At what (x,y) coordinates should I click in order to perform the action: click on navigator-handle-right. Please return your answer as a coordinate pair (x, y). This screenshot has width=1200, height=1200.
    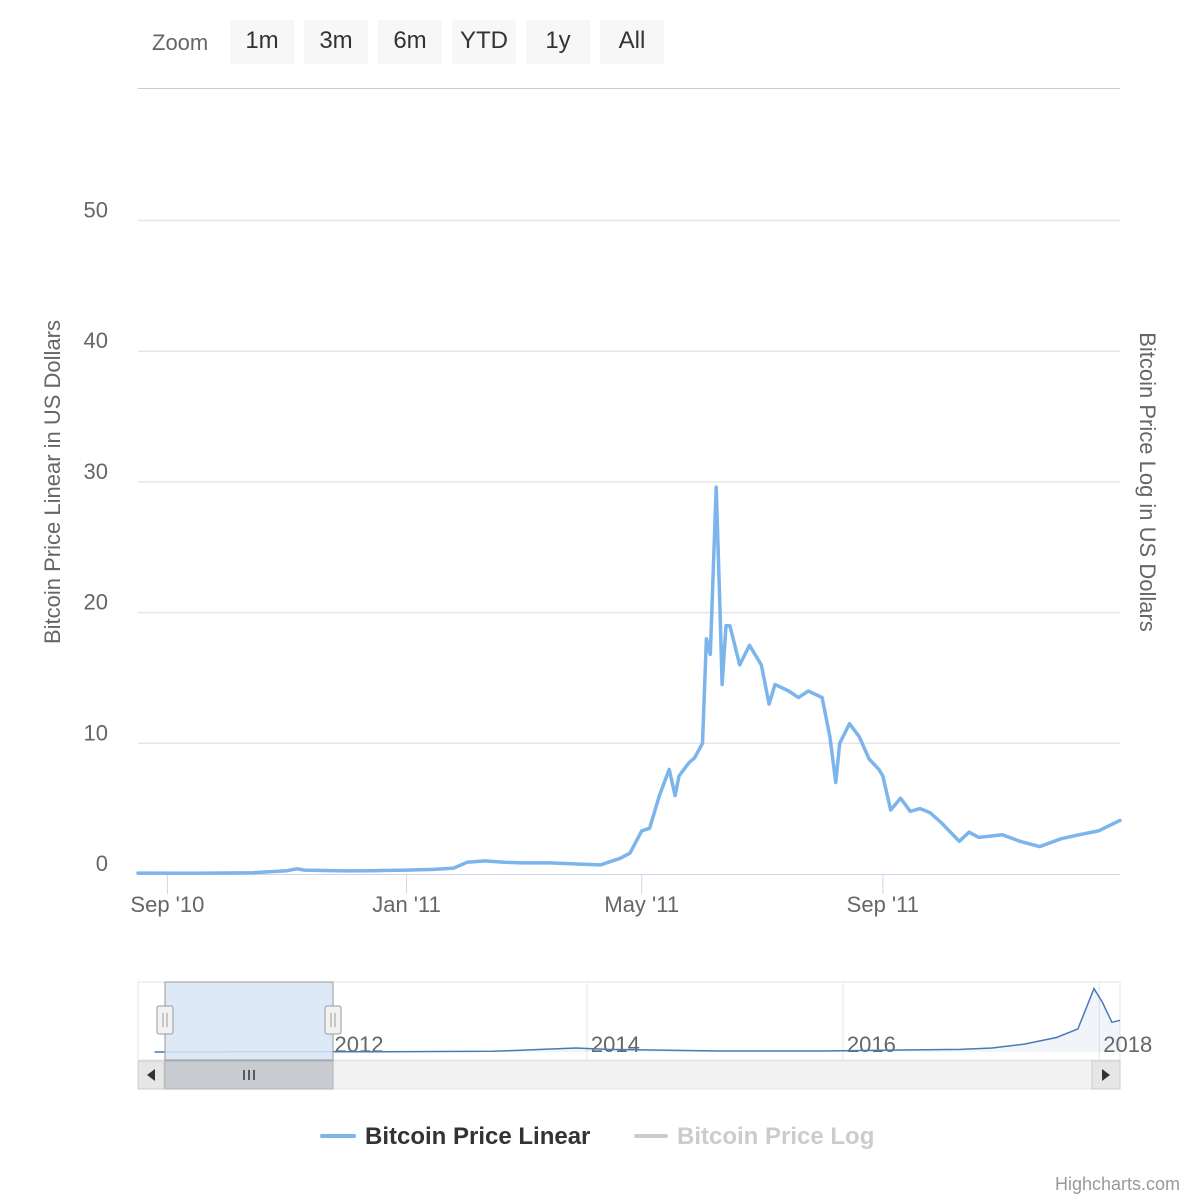
    Looking at the image, I should click on (333, 1020).